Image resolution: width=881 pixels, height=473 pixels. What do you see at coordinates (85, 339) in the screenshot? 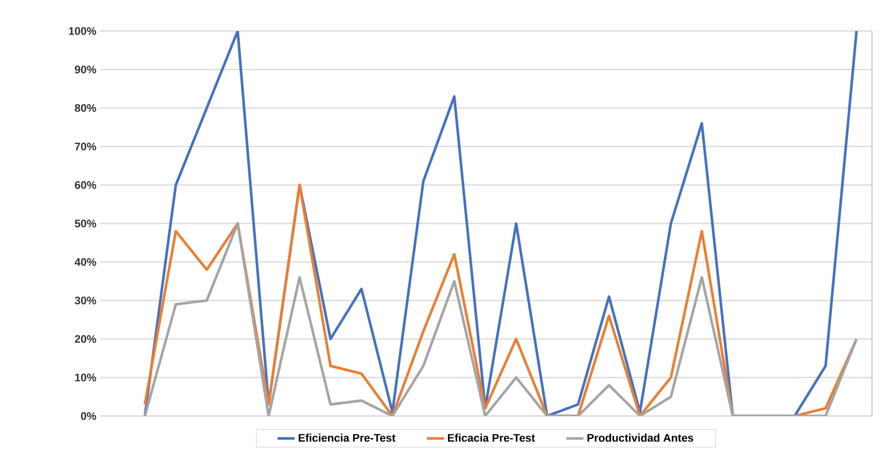
I see `y-tick-label: 20%` at bounding box center [85, 339].